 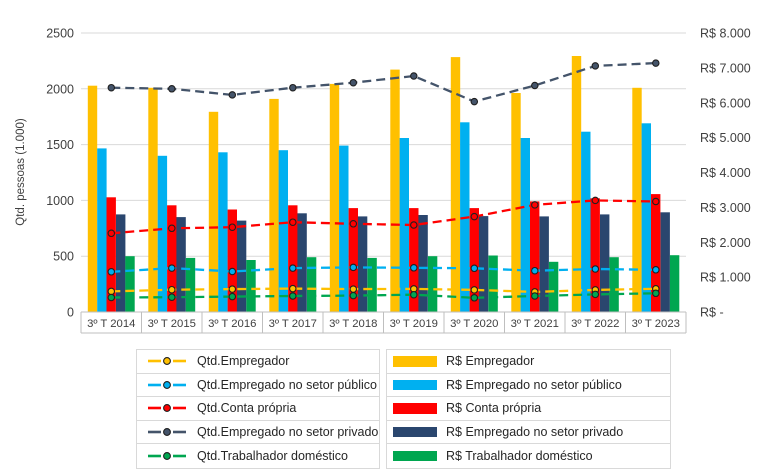 I want to click on right-axis-tick-label: R$ 5.000, so click(x=725, y=138).